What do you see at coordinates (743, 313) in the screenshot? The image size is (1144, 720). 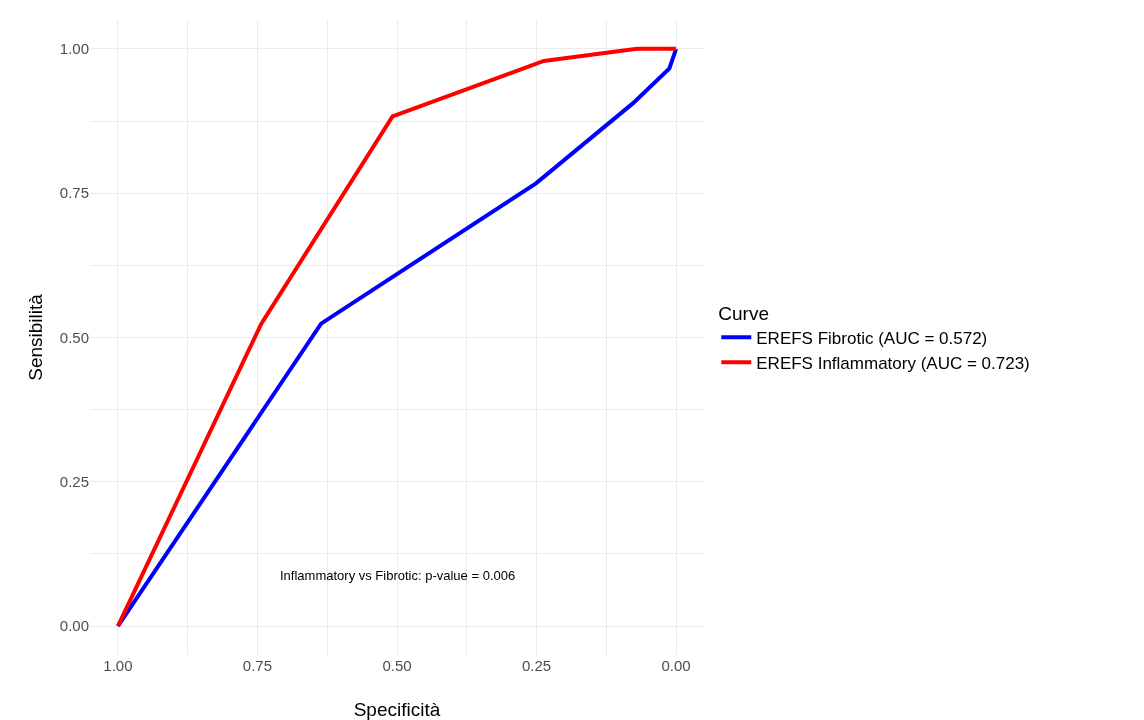 I see `legend-title: Curve` at bounding box center [743, 313].